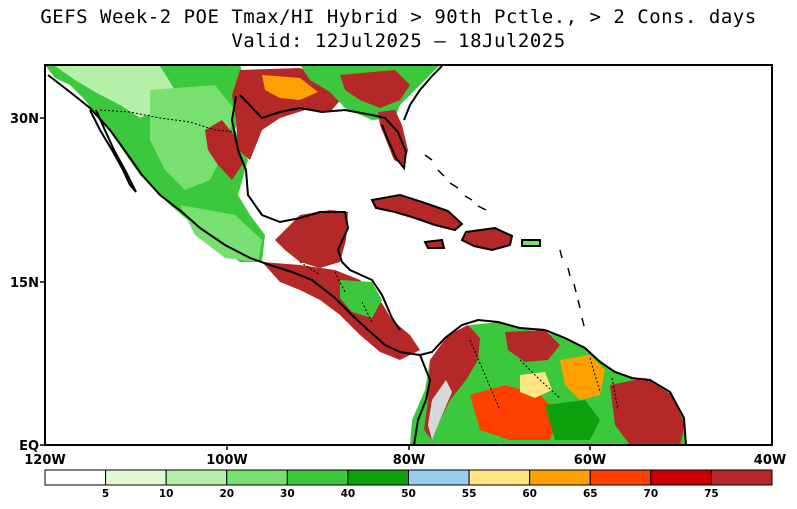  Describe the element at coordinates (226, 494) in the screenshot. I see `colorbar-label: 20` at that location.